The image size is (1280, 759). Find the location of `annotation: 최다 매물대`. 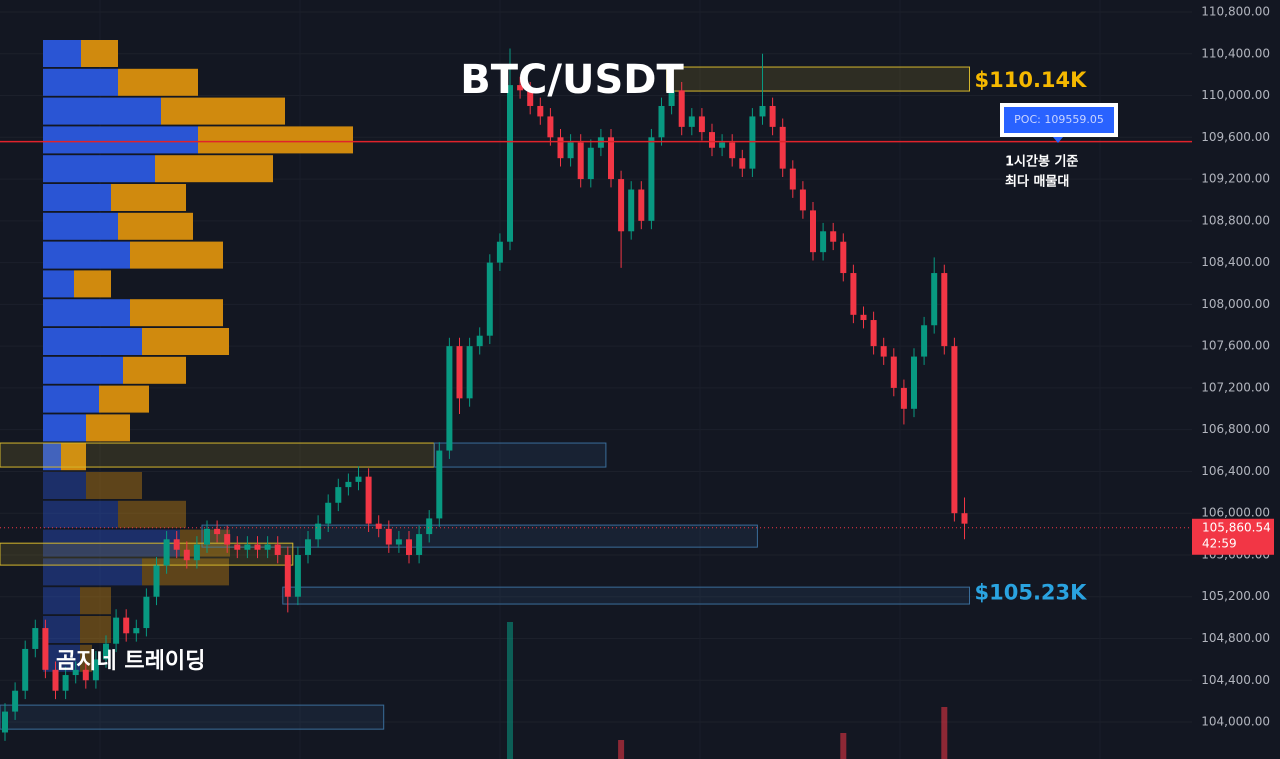

annotation: 최다 매물대 is located at coordinates (1037, 182).